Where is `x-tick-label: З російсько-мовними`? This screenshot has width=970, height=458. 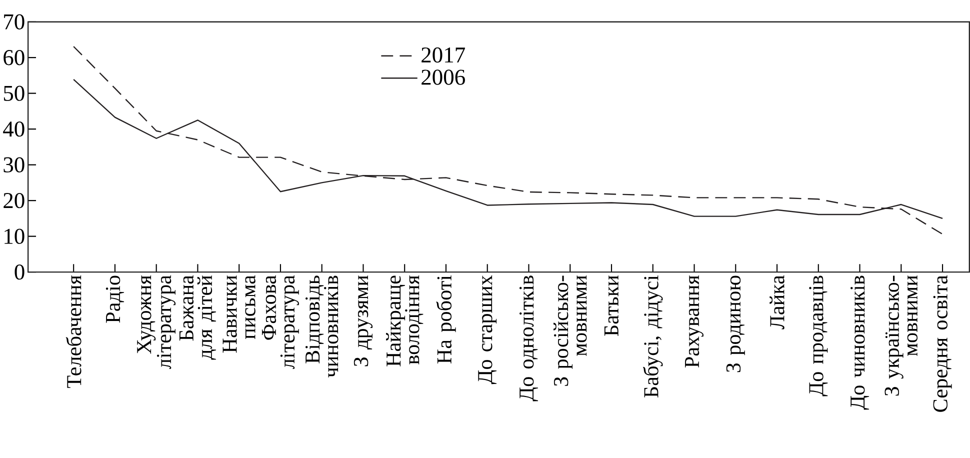 x-tick-label: З російсько-мовними is located at coordinates (570, 331).